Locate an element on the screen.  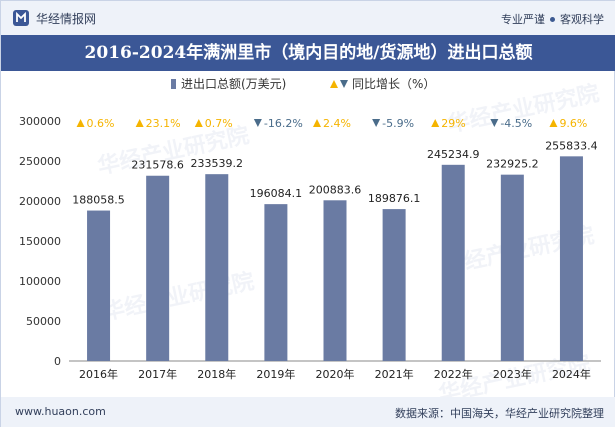
growth-label: -5.9% is located at coordinates (398, 123).